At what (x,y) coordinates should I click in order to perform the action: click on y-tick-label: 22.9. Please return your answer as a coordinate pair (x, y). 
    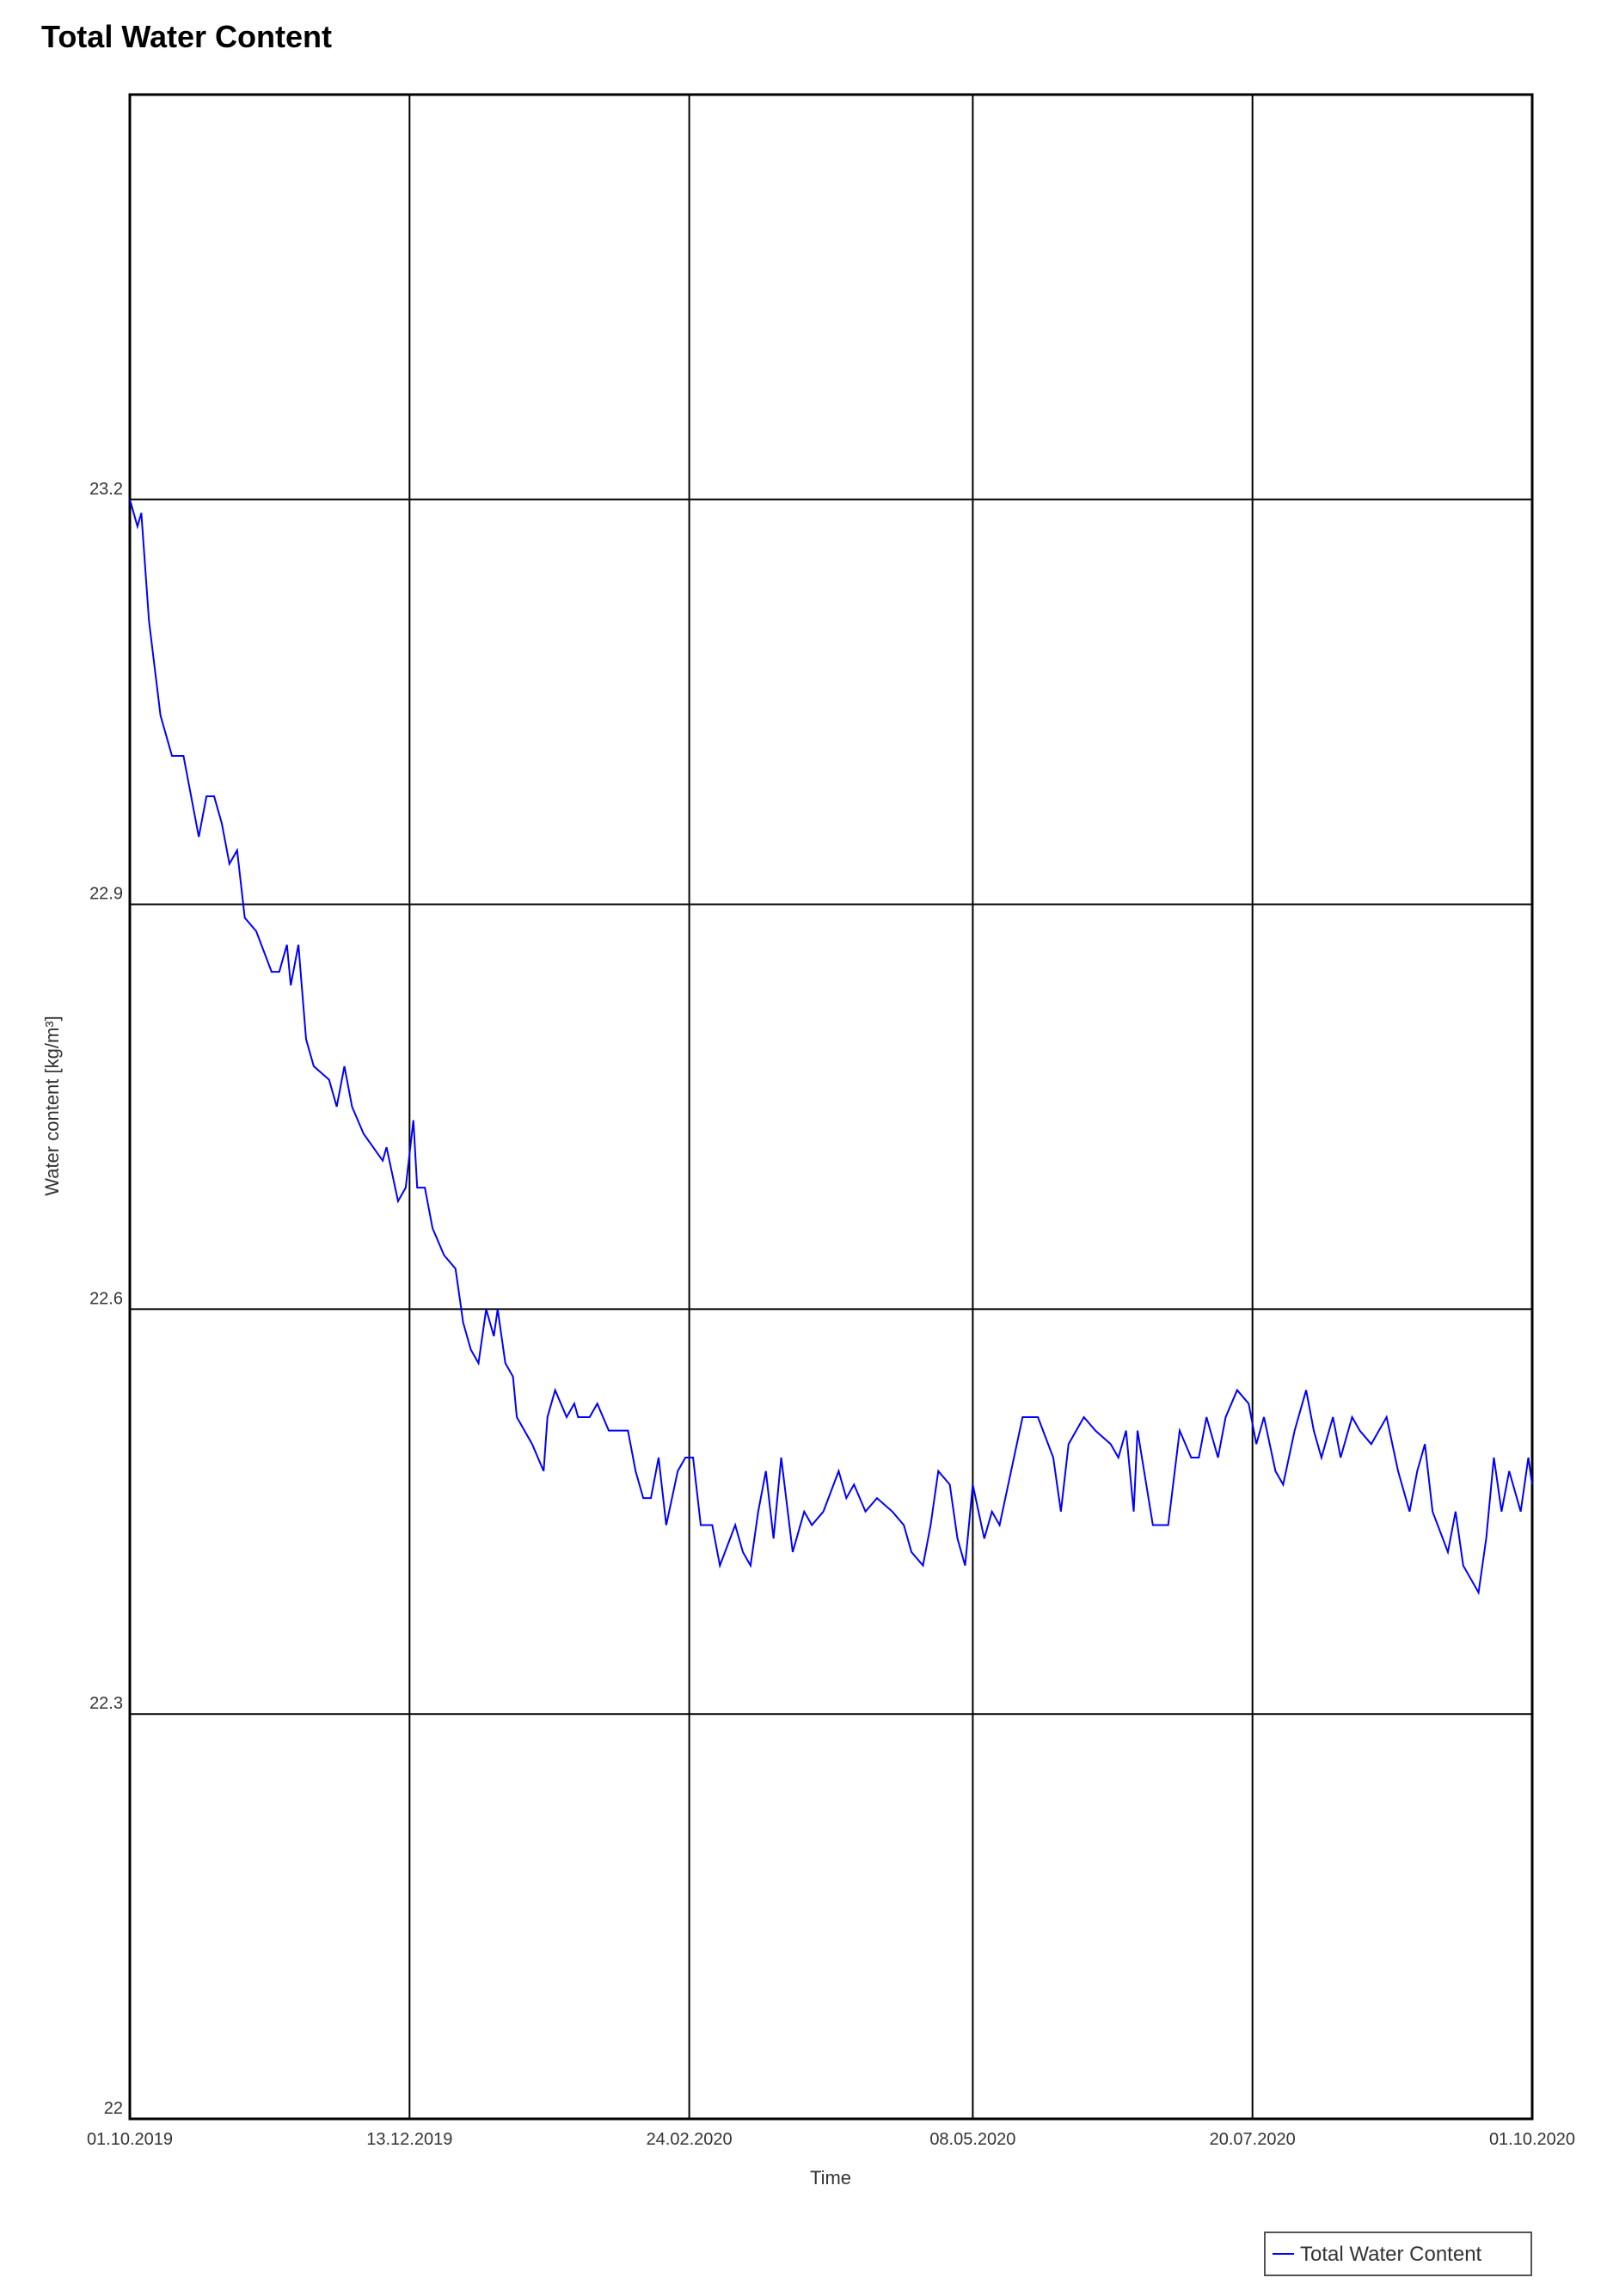
    Looking at the image, I should click on (106, 894).